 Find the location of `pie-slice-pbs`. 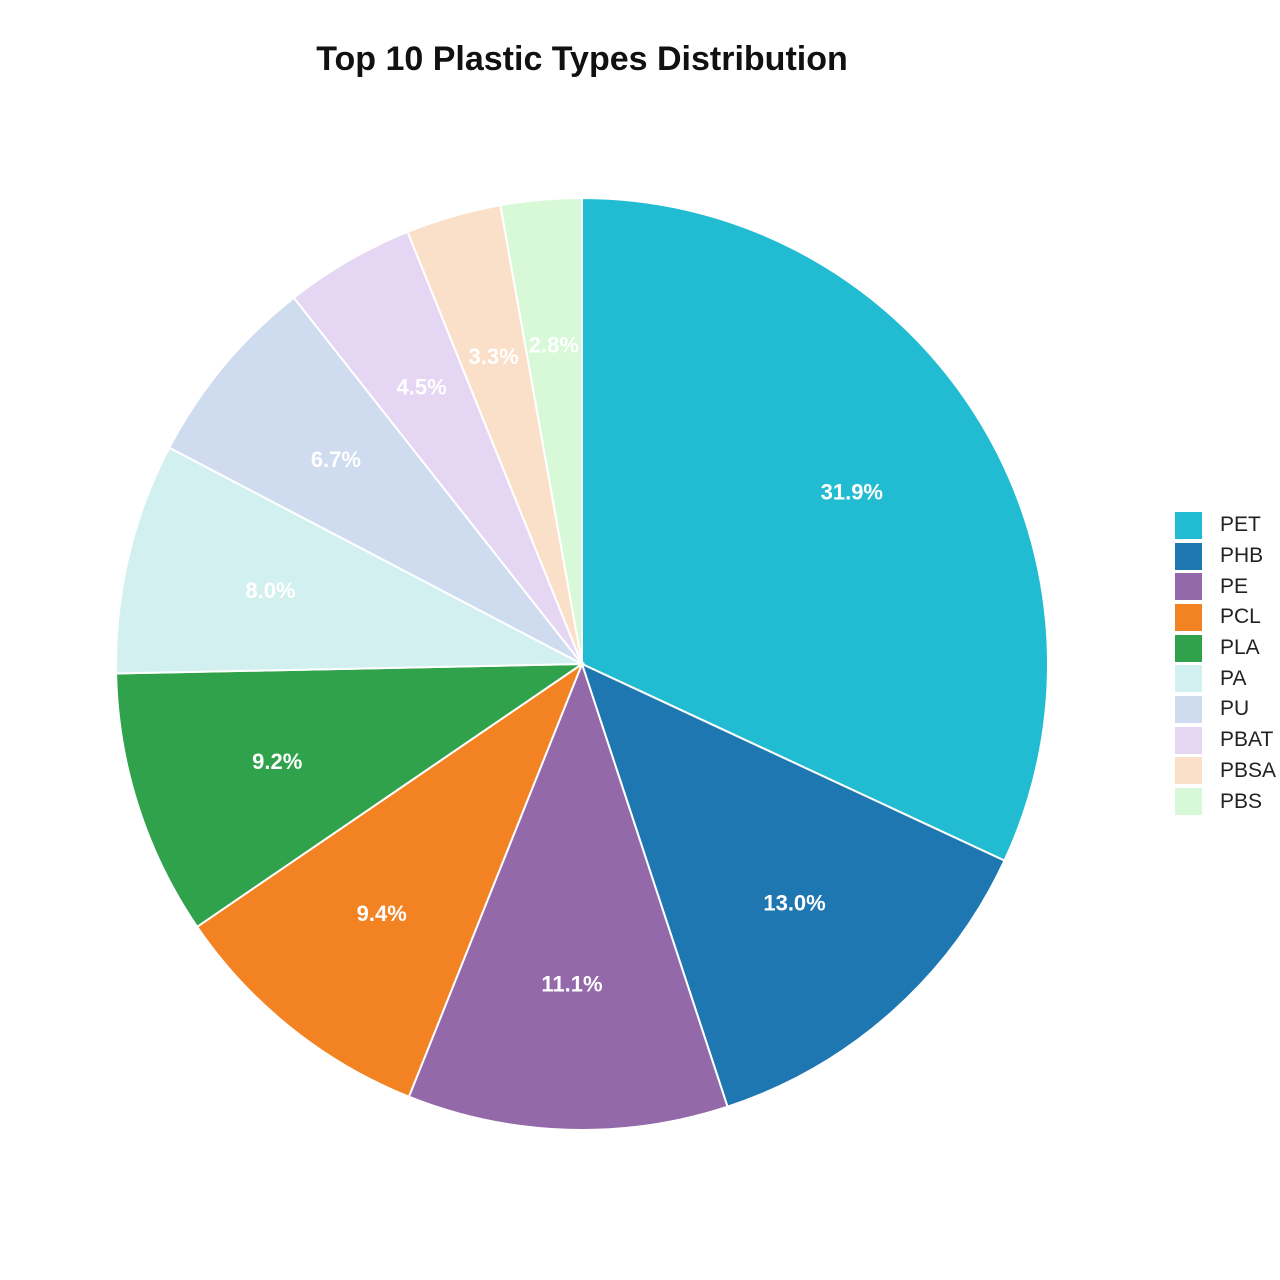

pie-slice-pbs is located at coordinates (541, 430).